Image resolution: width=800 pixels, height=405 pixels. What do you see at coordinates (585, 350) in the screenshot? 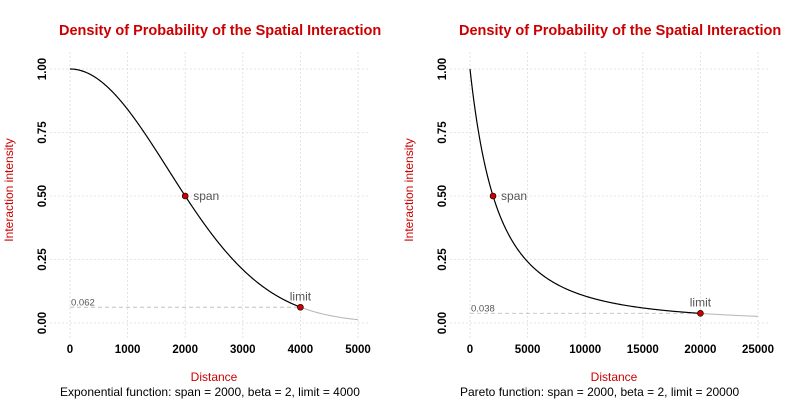
I see `x-tick-label: 10000` at bounding box center [585, 350].